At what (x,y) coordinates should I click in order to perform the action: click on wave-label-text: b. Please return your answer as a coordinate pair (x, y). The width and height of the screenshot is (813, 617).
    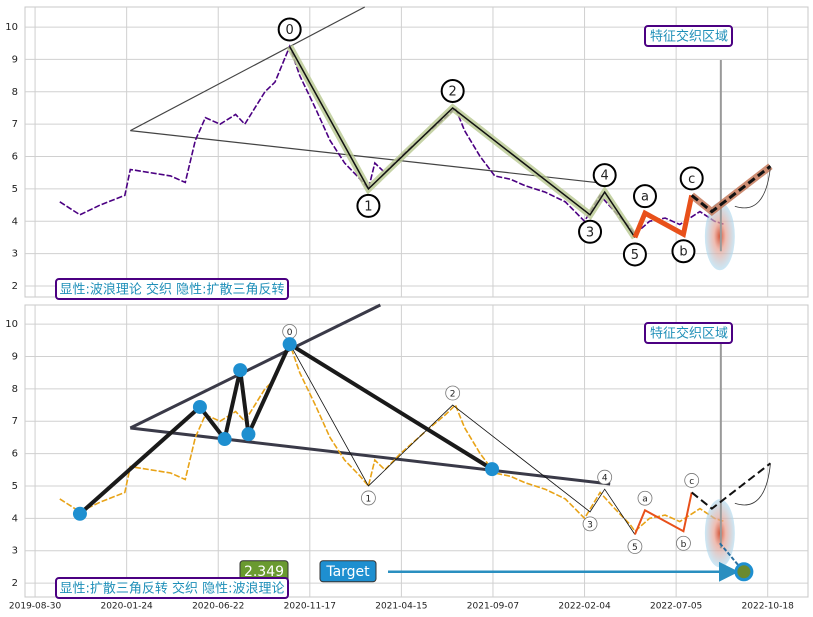
    Looking at the image, I should click on (684, 545).